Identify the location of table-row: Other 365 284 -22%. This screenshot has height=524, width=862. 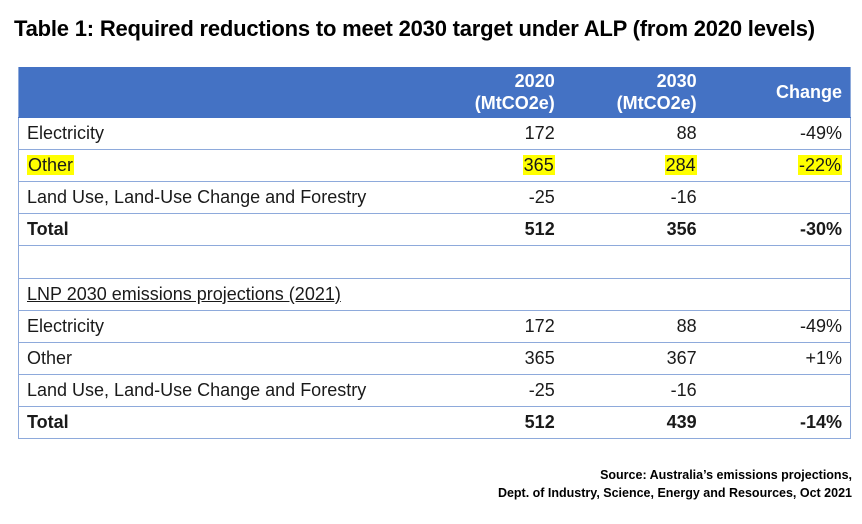
(434, 165).